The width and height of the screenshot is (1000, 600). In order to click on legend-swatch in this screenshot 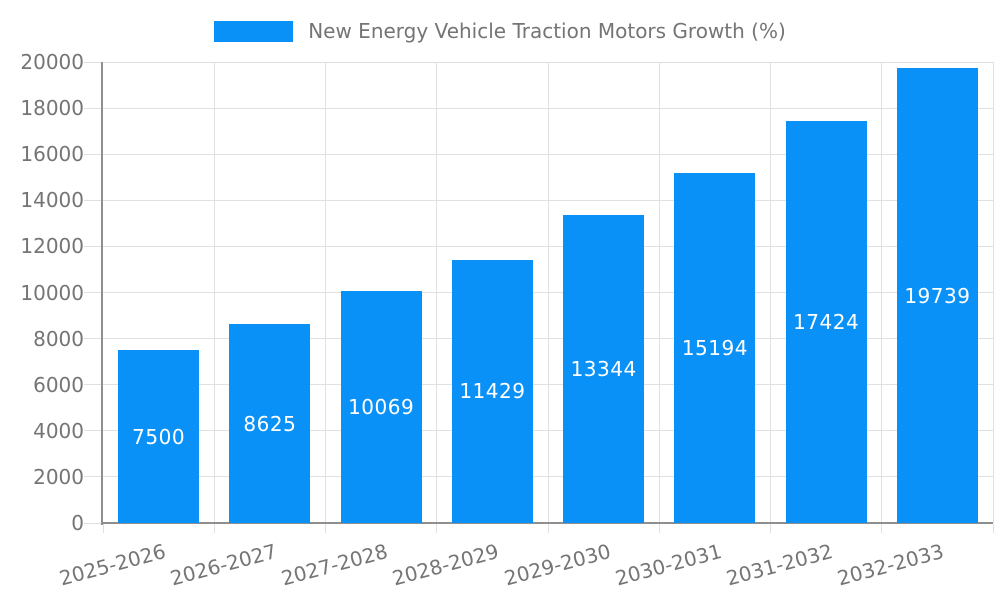, I will do `click(254, 31)`.